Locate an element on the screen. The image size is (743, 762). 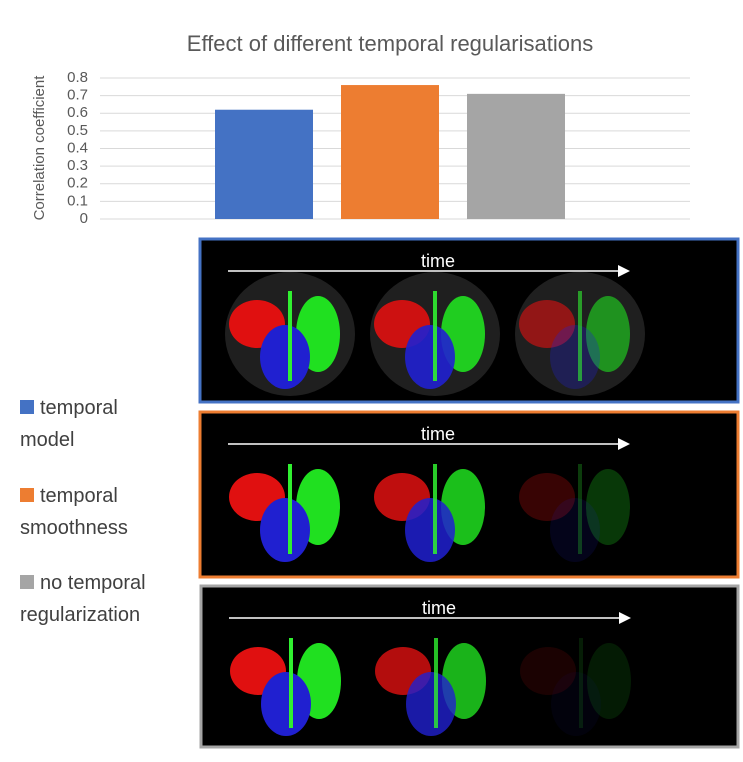
legend-item: no temporal regularization is located at coordinates (95, 599).